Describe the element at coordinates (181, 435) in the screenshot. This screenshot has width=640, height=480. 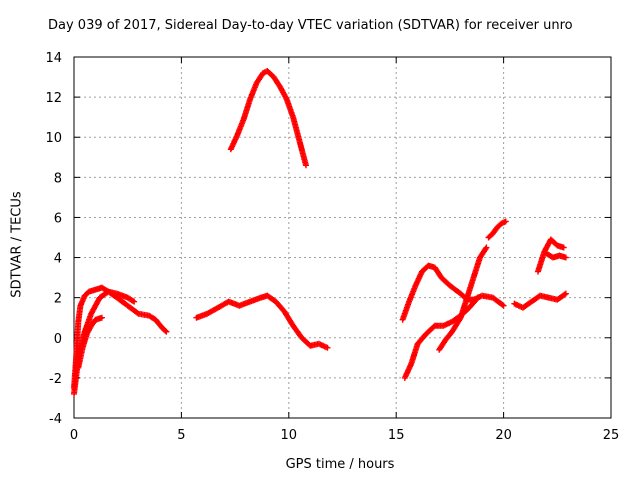
I see `x-tick-label: 5` at that location.